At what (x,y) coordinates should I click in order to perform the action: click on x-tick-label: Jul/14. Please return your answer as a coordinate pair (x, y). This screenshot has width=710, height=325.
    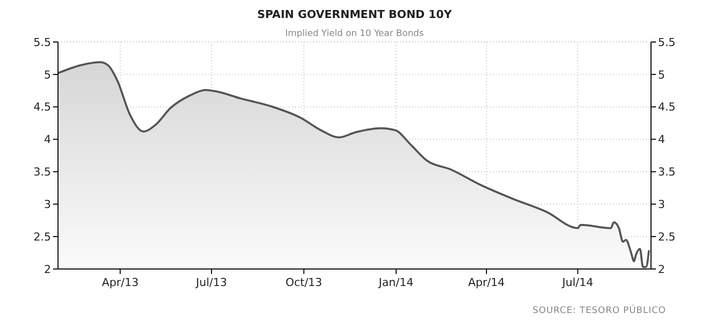
    Looking at the image, I should click on (577, 282).